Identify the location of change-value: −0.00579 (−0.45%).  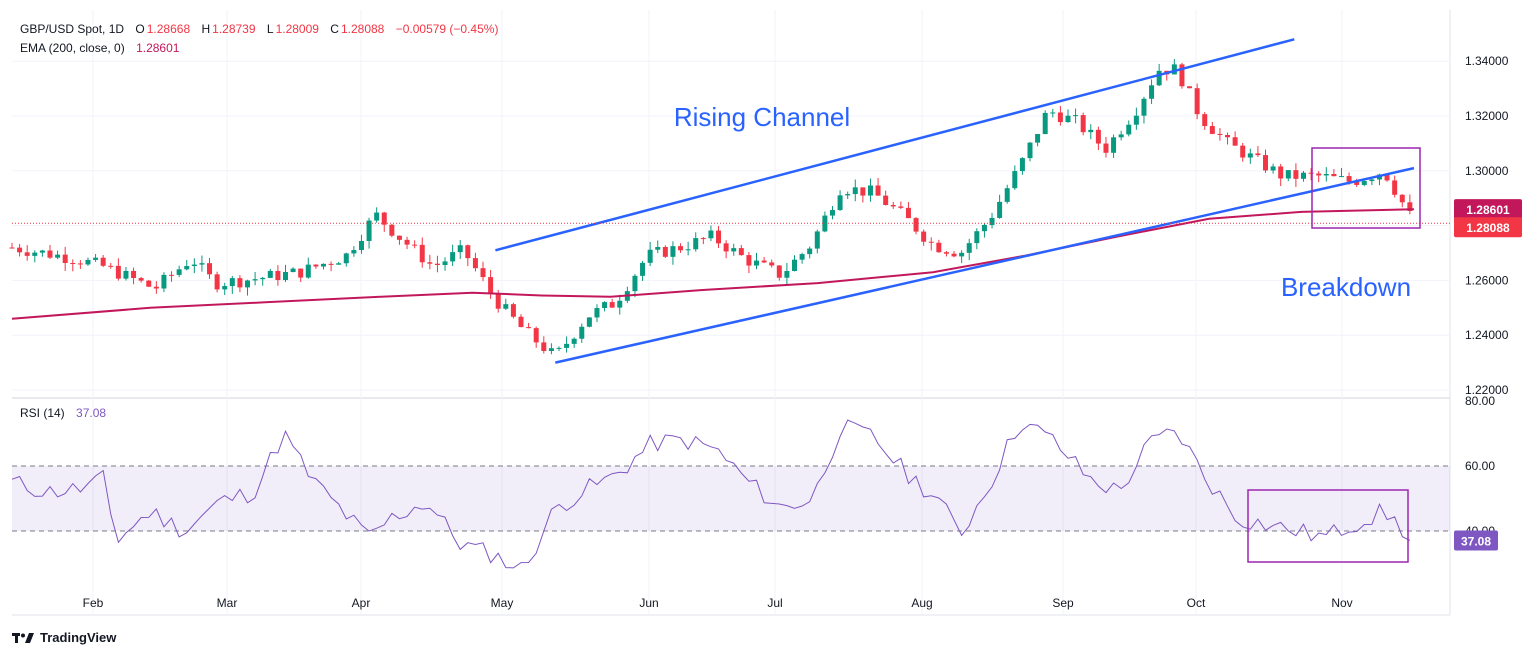
(447, 29).